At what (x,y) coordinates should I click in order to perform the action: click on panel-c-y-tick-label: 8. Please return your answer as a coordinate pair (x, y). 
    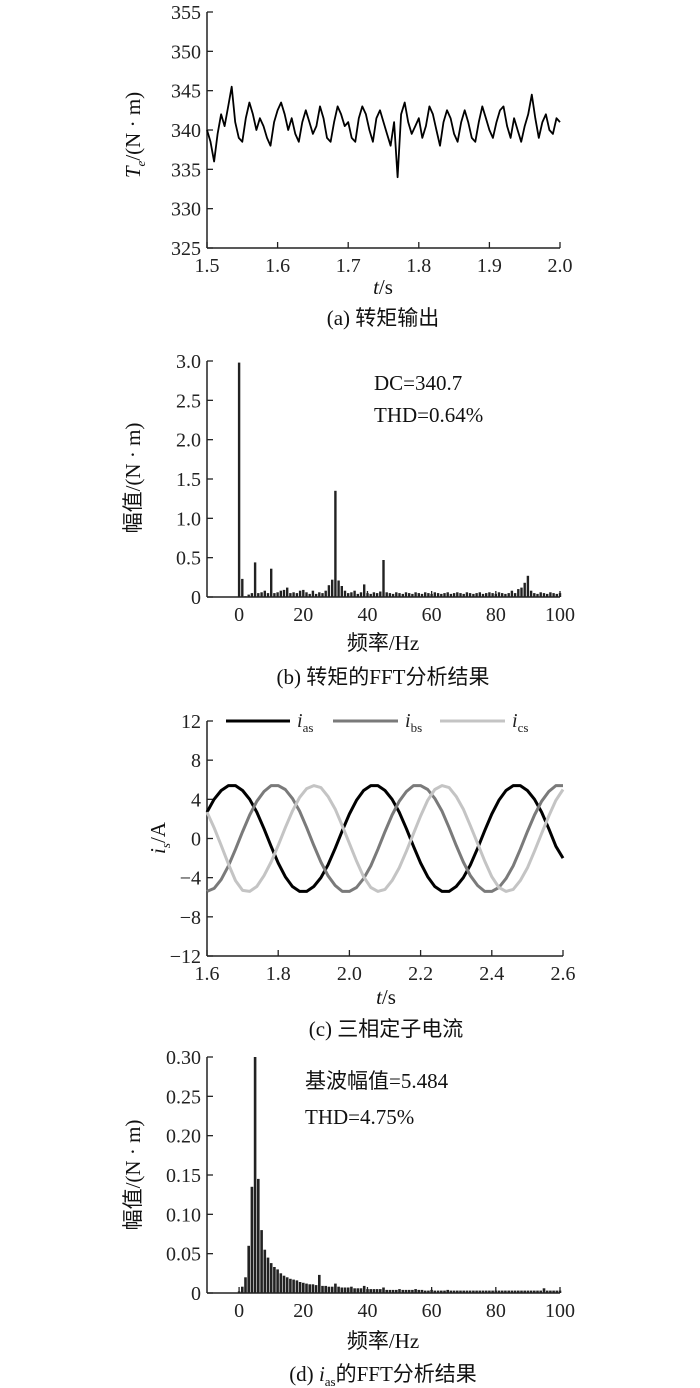
    Looking at the image, I should click on (196, 761).